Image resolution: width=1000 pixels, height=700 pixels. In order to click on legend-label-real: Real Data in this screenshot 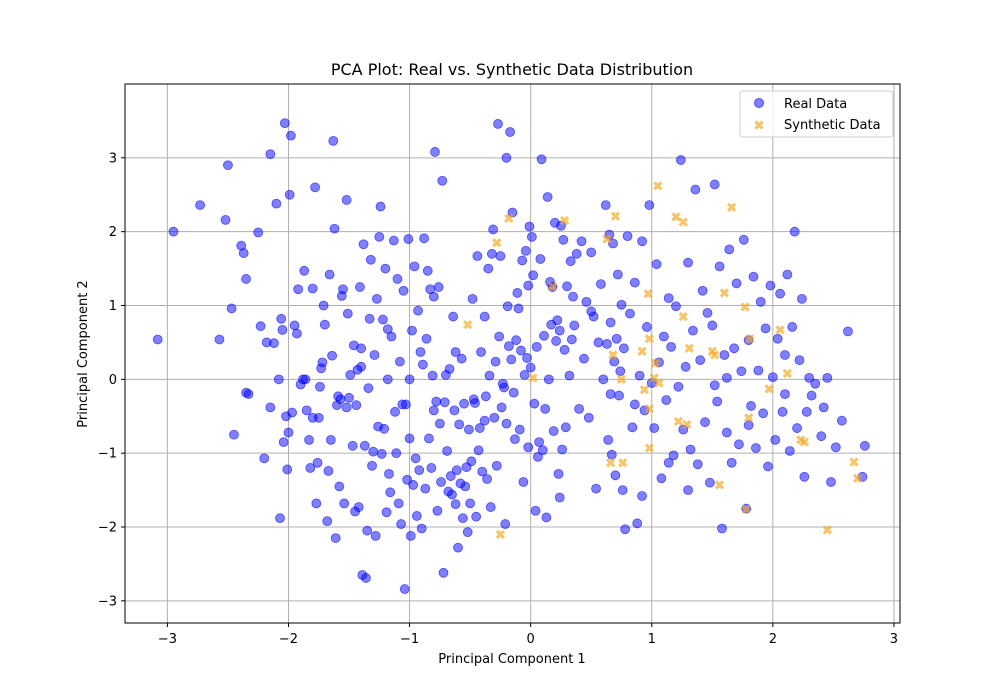, I will do `click(815, 104)`.